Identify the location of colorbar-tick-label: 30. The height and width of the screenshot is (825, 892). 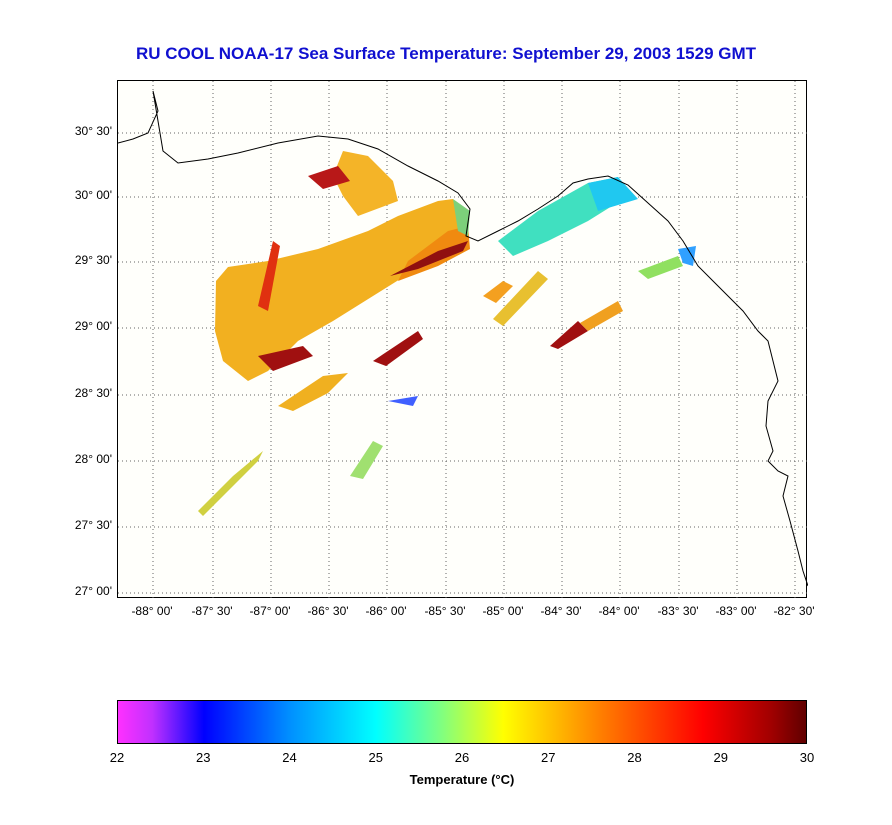
(807, 757).